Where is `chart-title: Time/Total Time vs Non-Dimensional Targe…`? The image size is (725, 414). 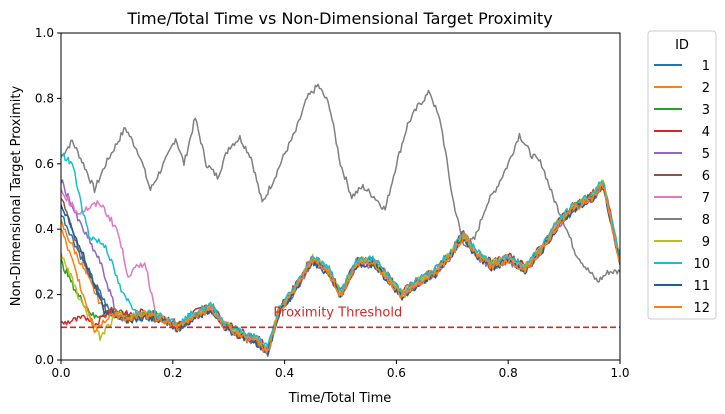 chart-title: Time/Total Time vs Non-Dimensional Targe… is located at coordinates (339, 18).